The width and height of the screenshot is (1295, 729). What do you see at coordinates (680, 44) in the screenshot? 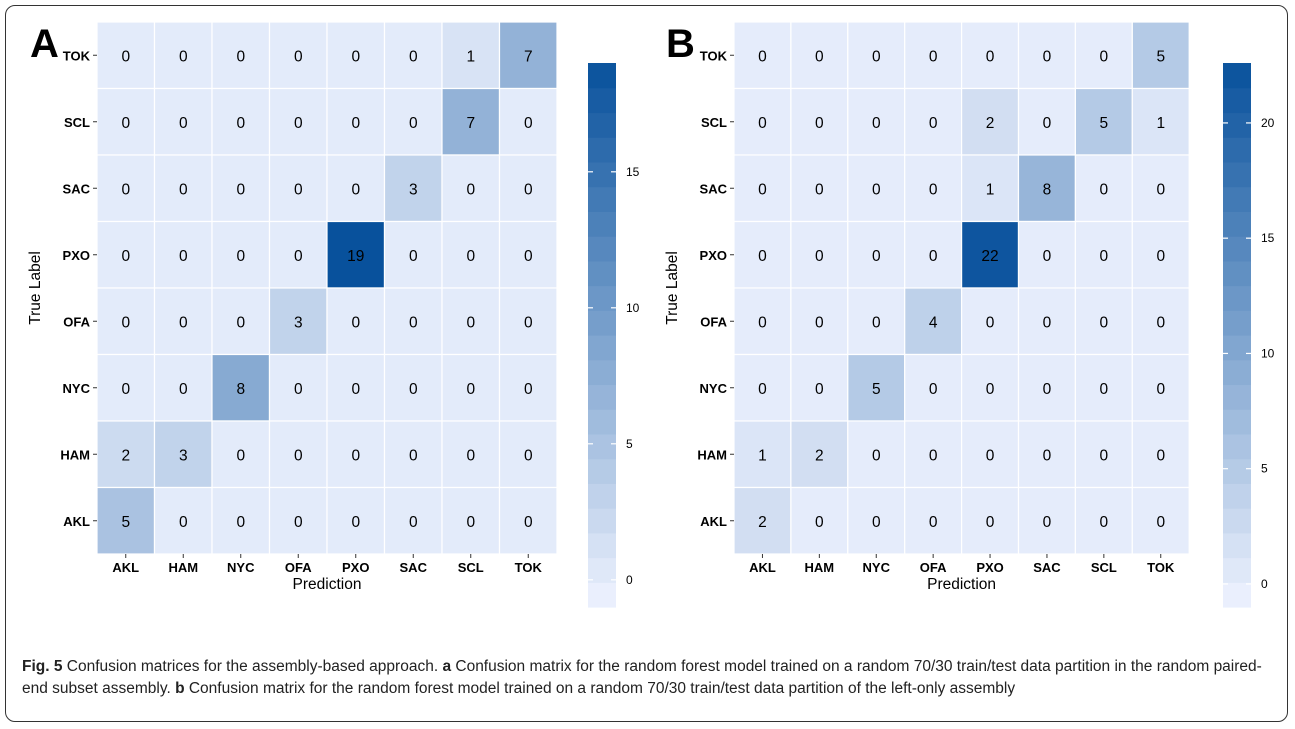
I see `panel-label: B` at bounding box center [680, 44].